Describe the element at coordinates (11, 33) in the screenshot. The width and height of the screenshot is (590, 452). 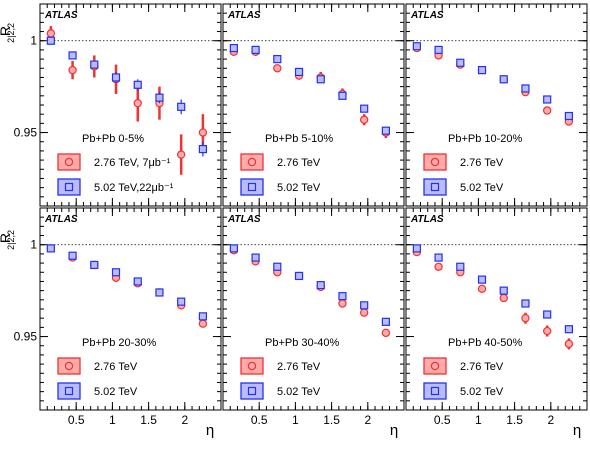
I see `y-axis-title-top-sub: 2|2;2` at that location.